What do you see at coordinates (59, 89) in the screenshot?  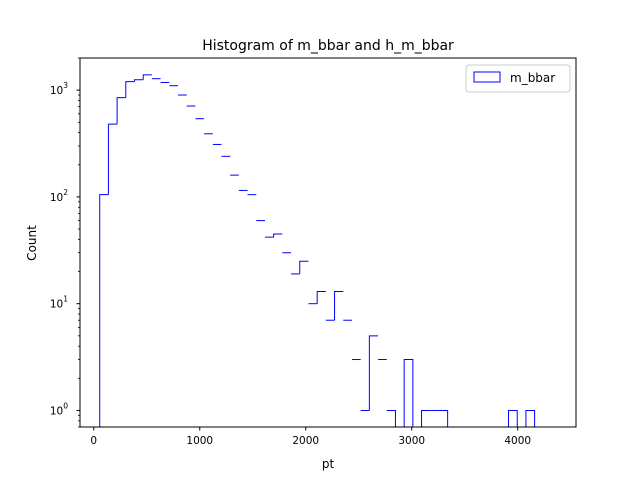 I see `y-tick-label: 10³` at bounding box center [59, 89].